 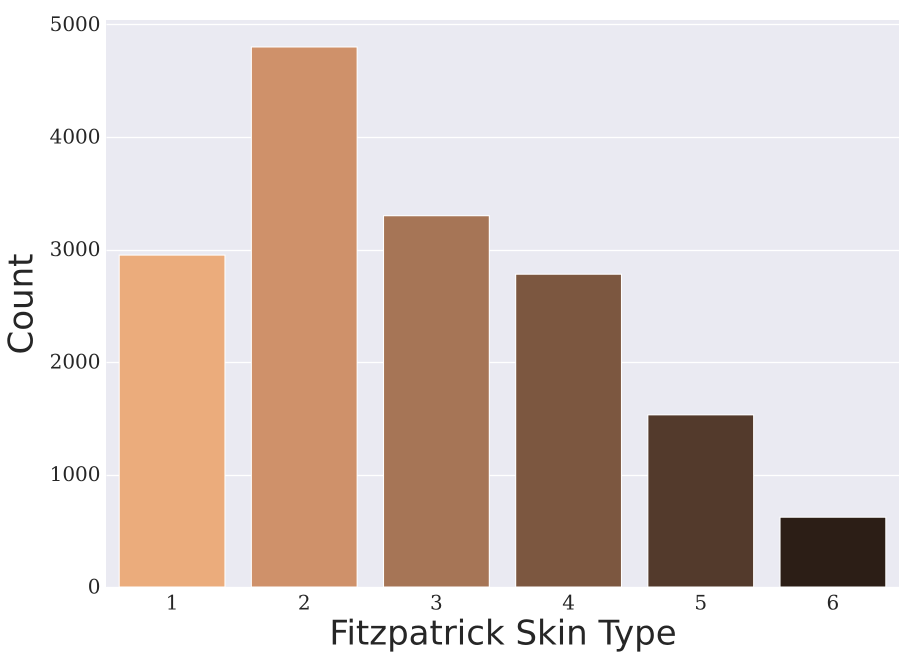 I want to click on y-tick-label: 2000, so click(x=75, y=362).